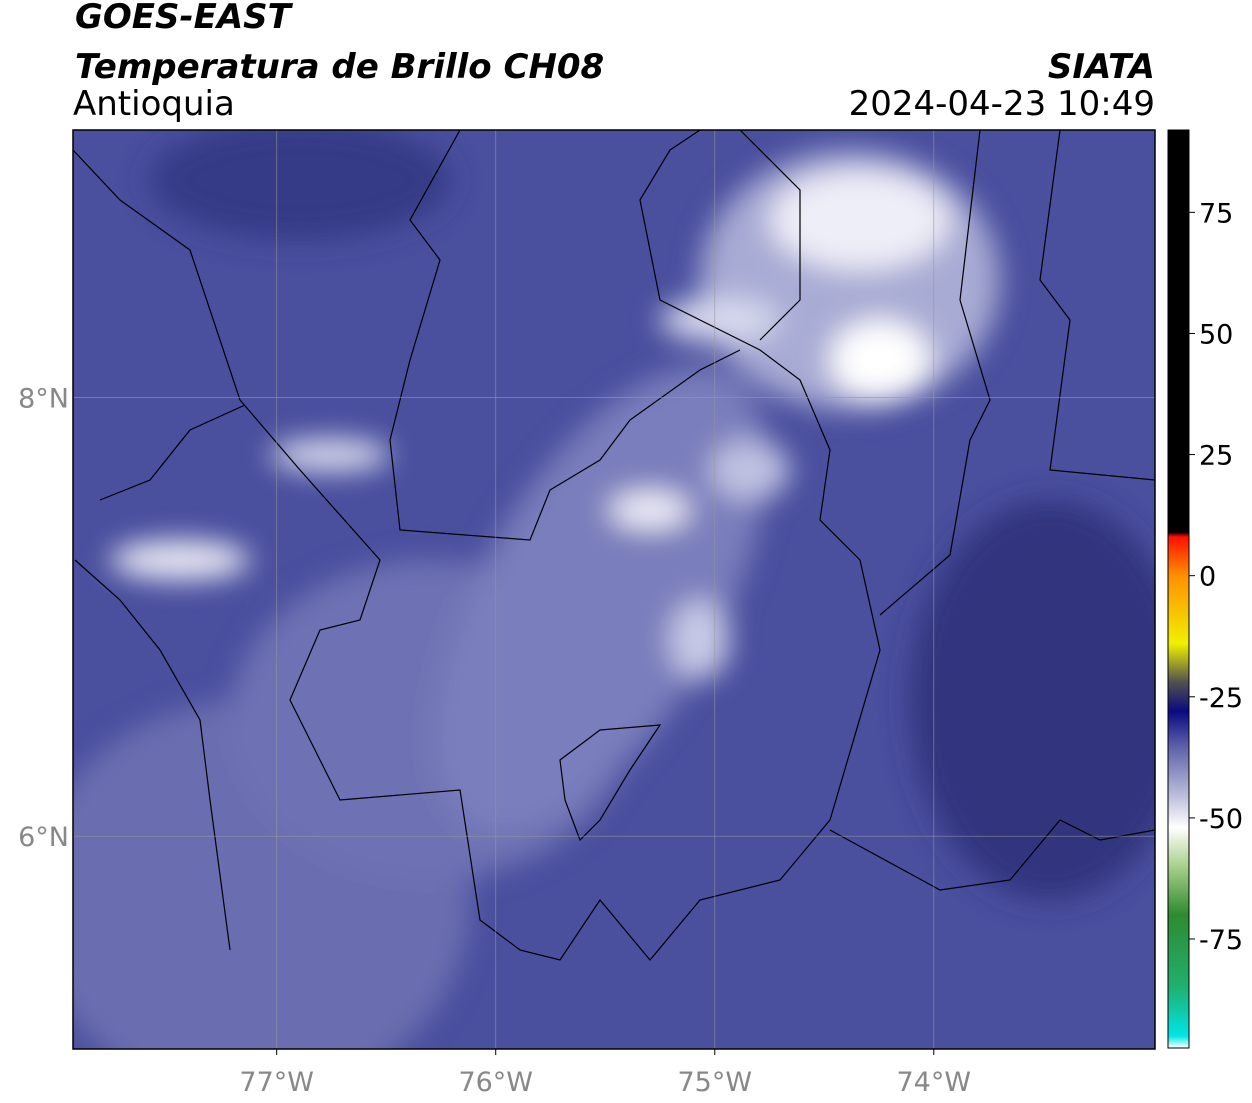 The height and width of the screenshot is (1103, 1252). Describe the element at coordinates (714, 1082) in the screenshot. I see `x-tick-label: 75°W` at that location.